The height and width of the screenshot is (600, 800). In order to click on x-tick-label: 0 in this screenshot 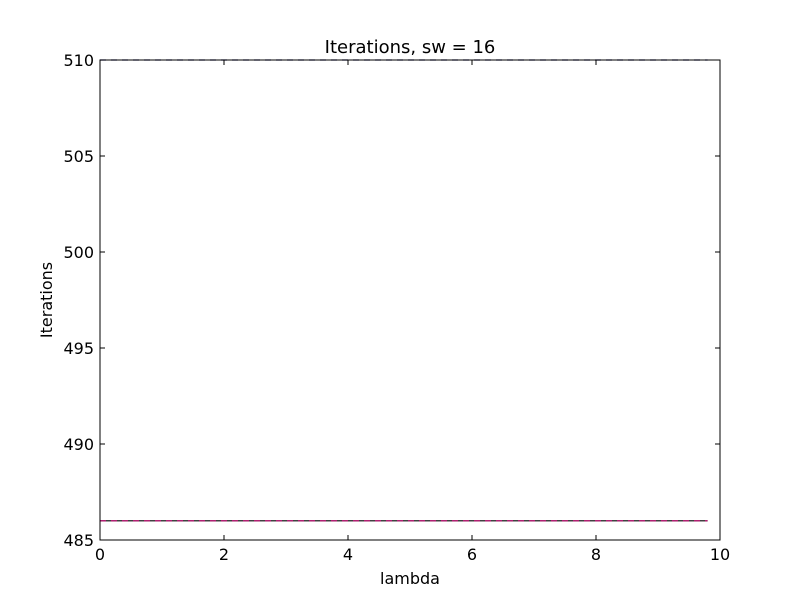, I will do `click(100, 554)`.